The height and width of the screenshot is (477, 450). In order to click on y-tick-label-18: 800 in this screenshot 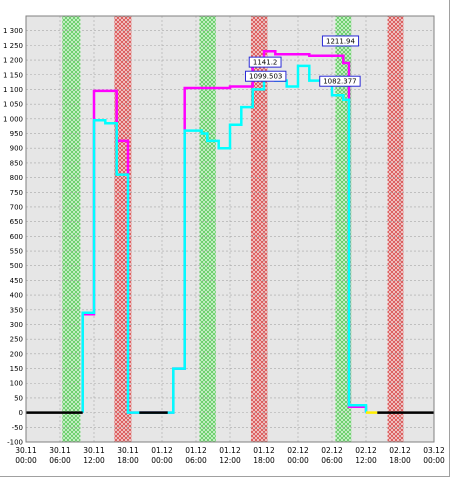, I will do `click(16, 178)`.